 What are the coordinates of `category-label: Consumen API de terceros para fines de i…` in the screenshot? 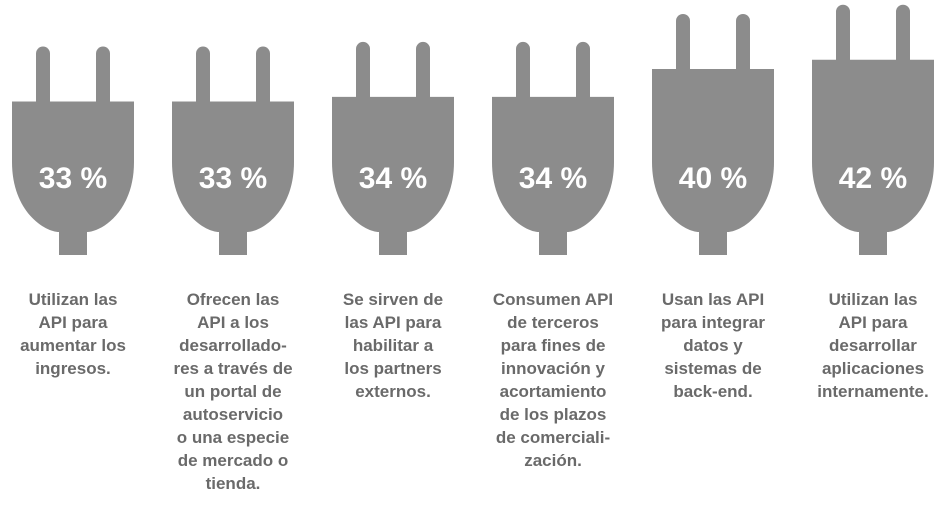 It's located at (553, 380).